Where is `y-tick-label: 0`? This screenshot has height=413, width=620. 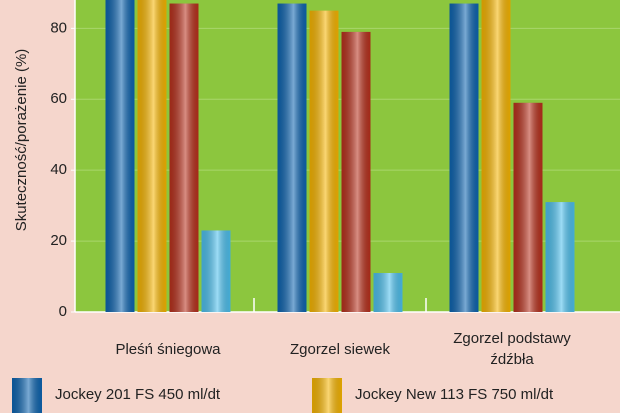 y-tick-label: 0 is located at coordinates (63, 311).